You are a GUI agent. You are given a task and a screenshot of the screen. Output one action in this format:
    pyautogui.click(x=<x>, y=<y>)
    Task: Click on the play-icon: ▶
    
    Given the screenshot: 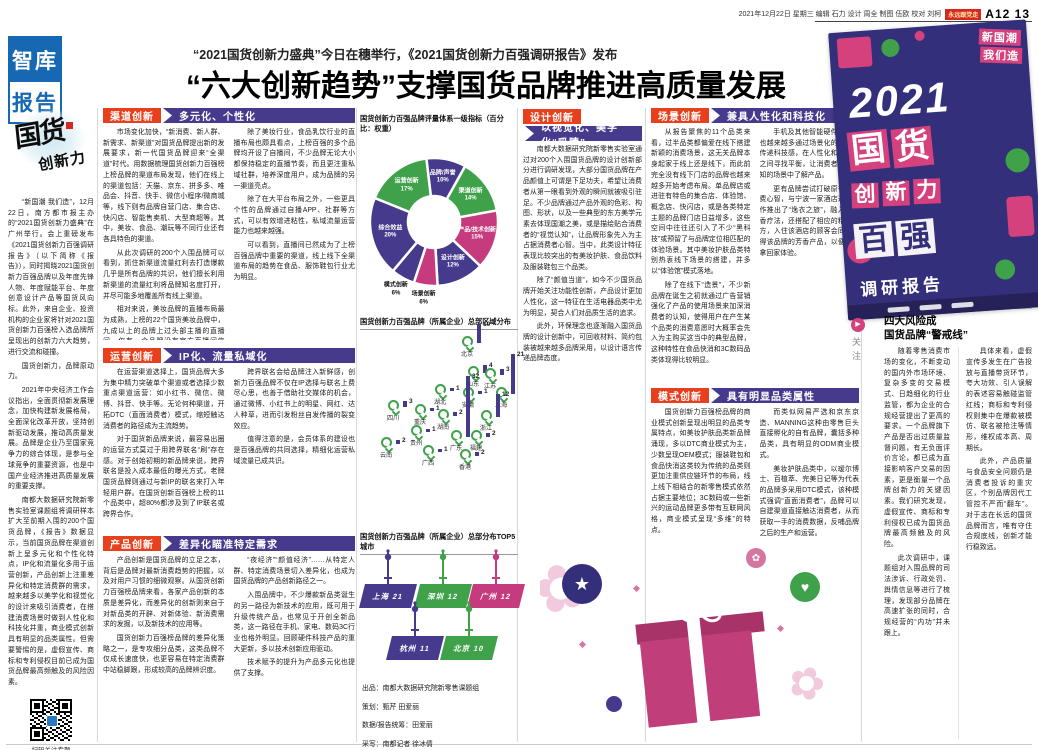 What is the action you would take?
    pyautogui.click(x=858, y=325)
    